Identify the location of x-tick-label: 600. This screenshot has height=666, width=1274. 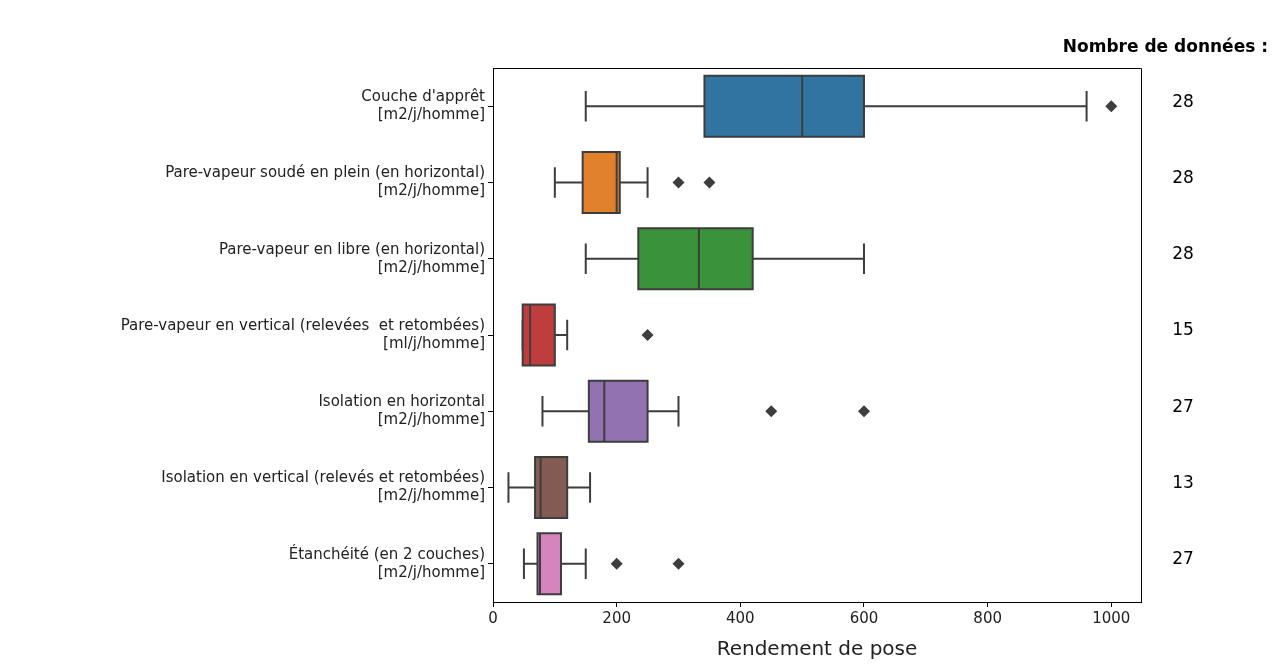
(864, 617).